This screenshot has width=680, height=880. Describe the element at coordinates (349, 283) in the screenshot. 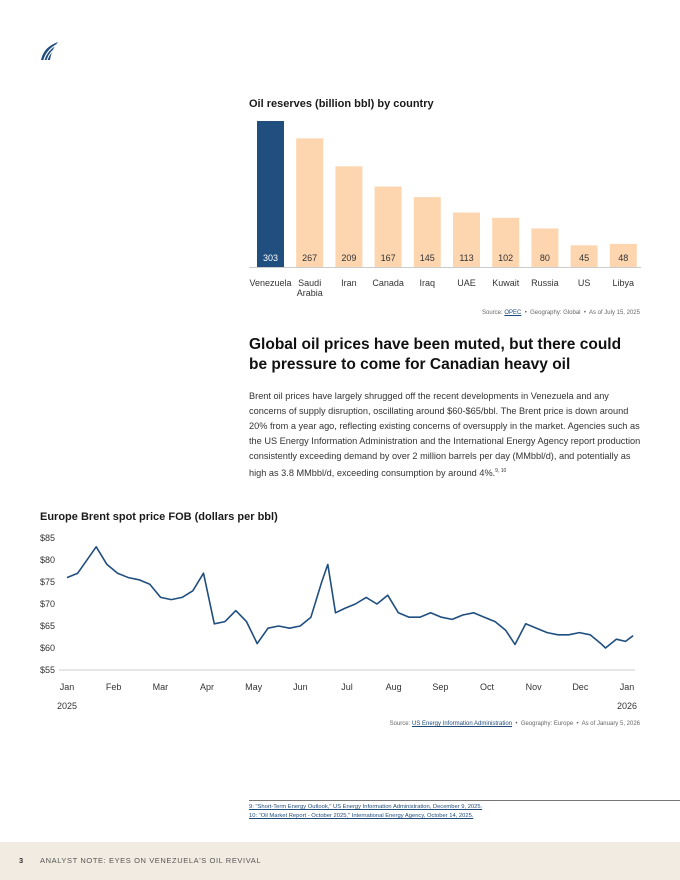

I see `bar-category-label: Iran` at that location.